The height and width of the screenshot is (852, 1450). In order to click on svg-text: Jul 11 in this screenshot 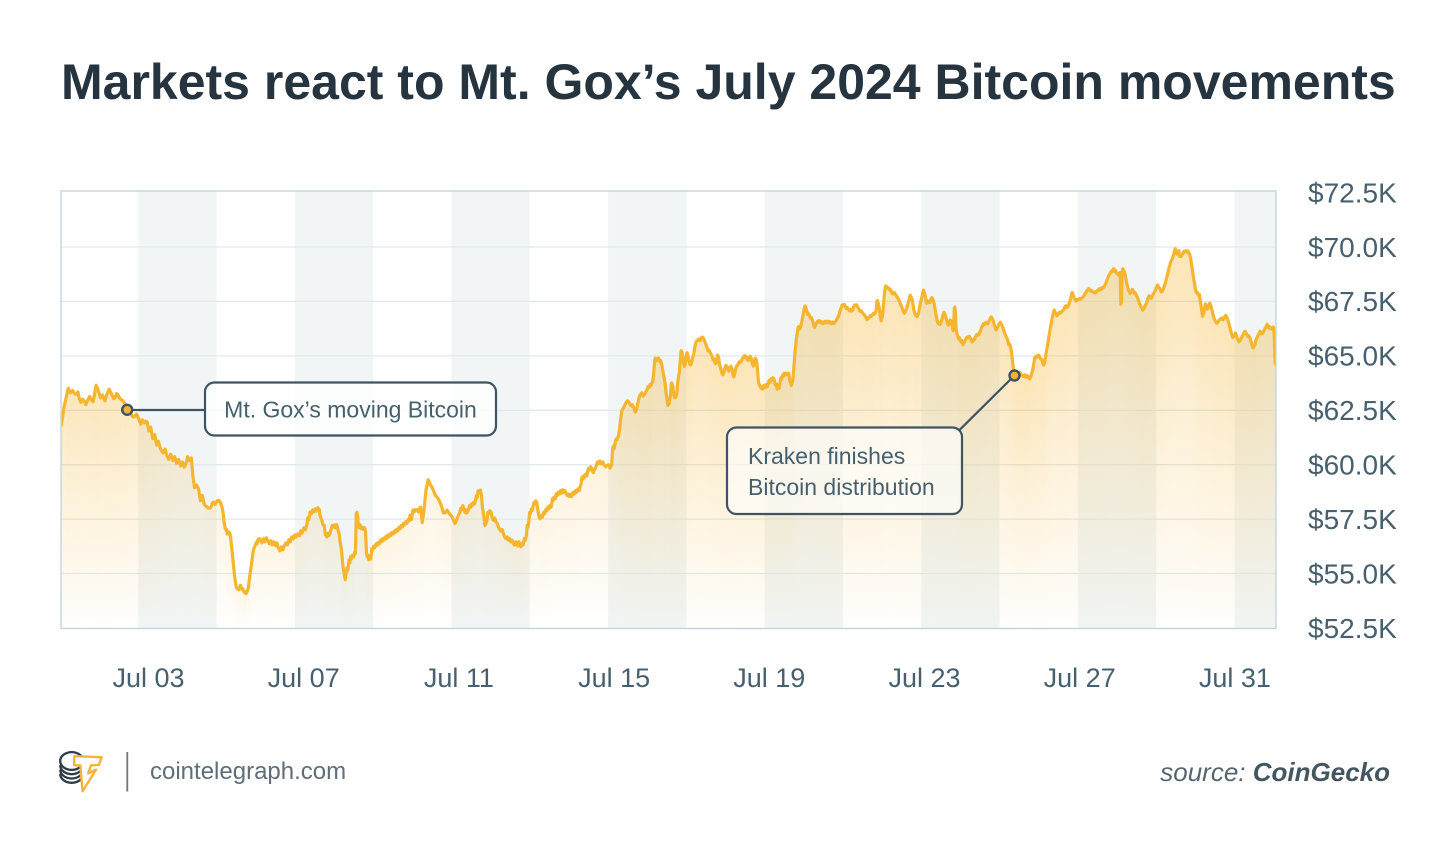, I will do `click(459, 678)`.